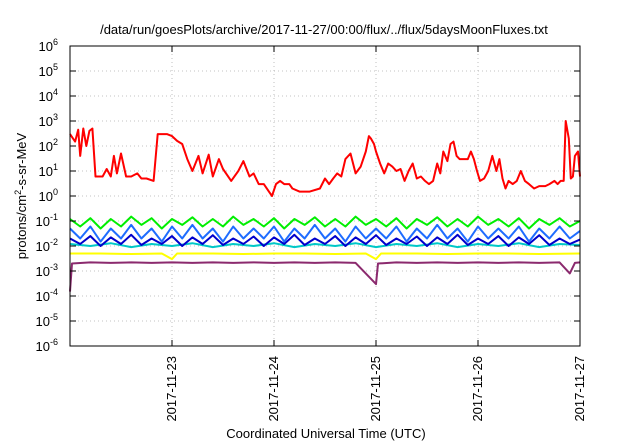 Image resolution: width=640 pixels, height=448 pixels. I want to click on y-tick-label: 10⁻⁵, so click(47, 320).